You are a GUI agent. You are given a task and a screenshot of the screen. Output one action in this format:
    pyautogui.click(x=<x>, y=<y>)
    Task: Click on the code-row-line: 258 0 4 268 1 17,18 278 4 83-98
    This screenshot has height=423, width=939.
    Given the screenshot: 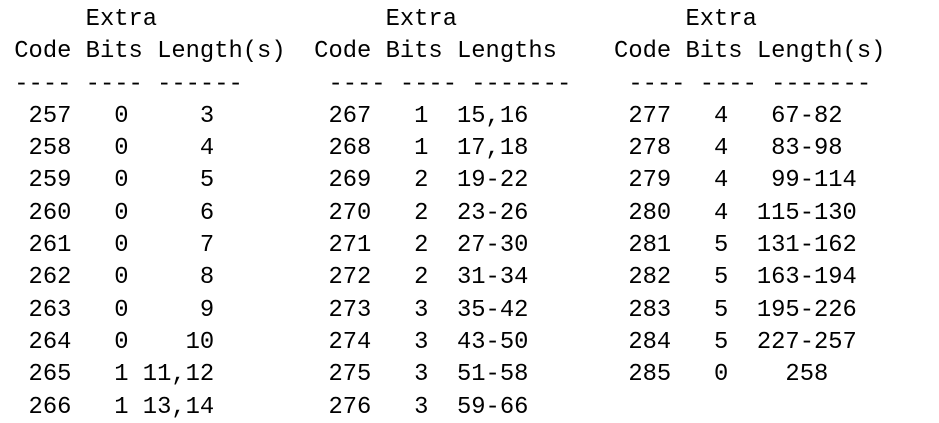 What is the action you would take?
    pyautogui.click(x=421, y=149)
    